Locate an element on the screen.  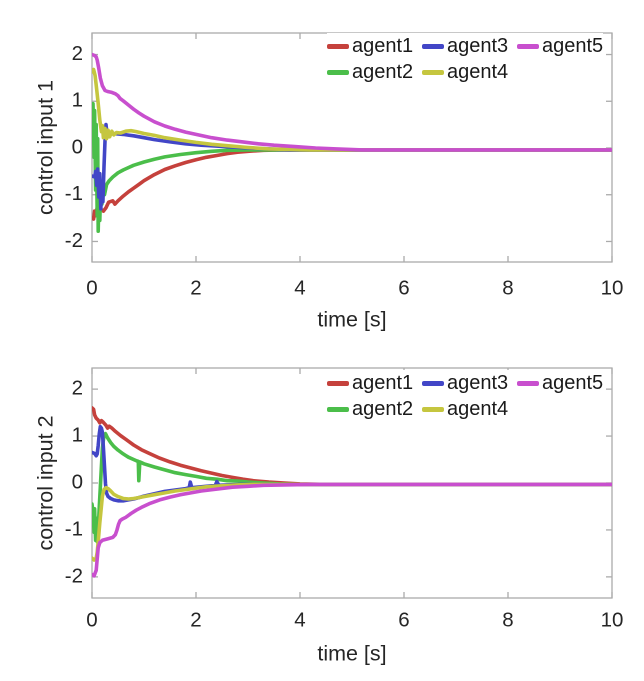
series-line-agent1 is located at coordinates (352, 184).